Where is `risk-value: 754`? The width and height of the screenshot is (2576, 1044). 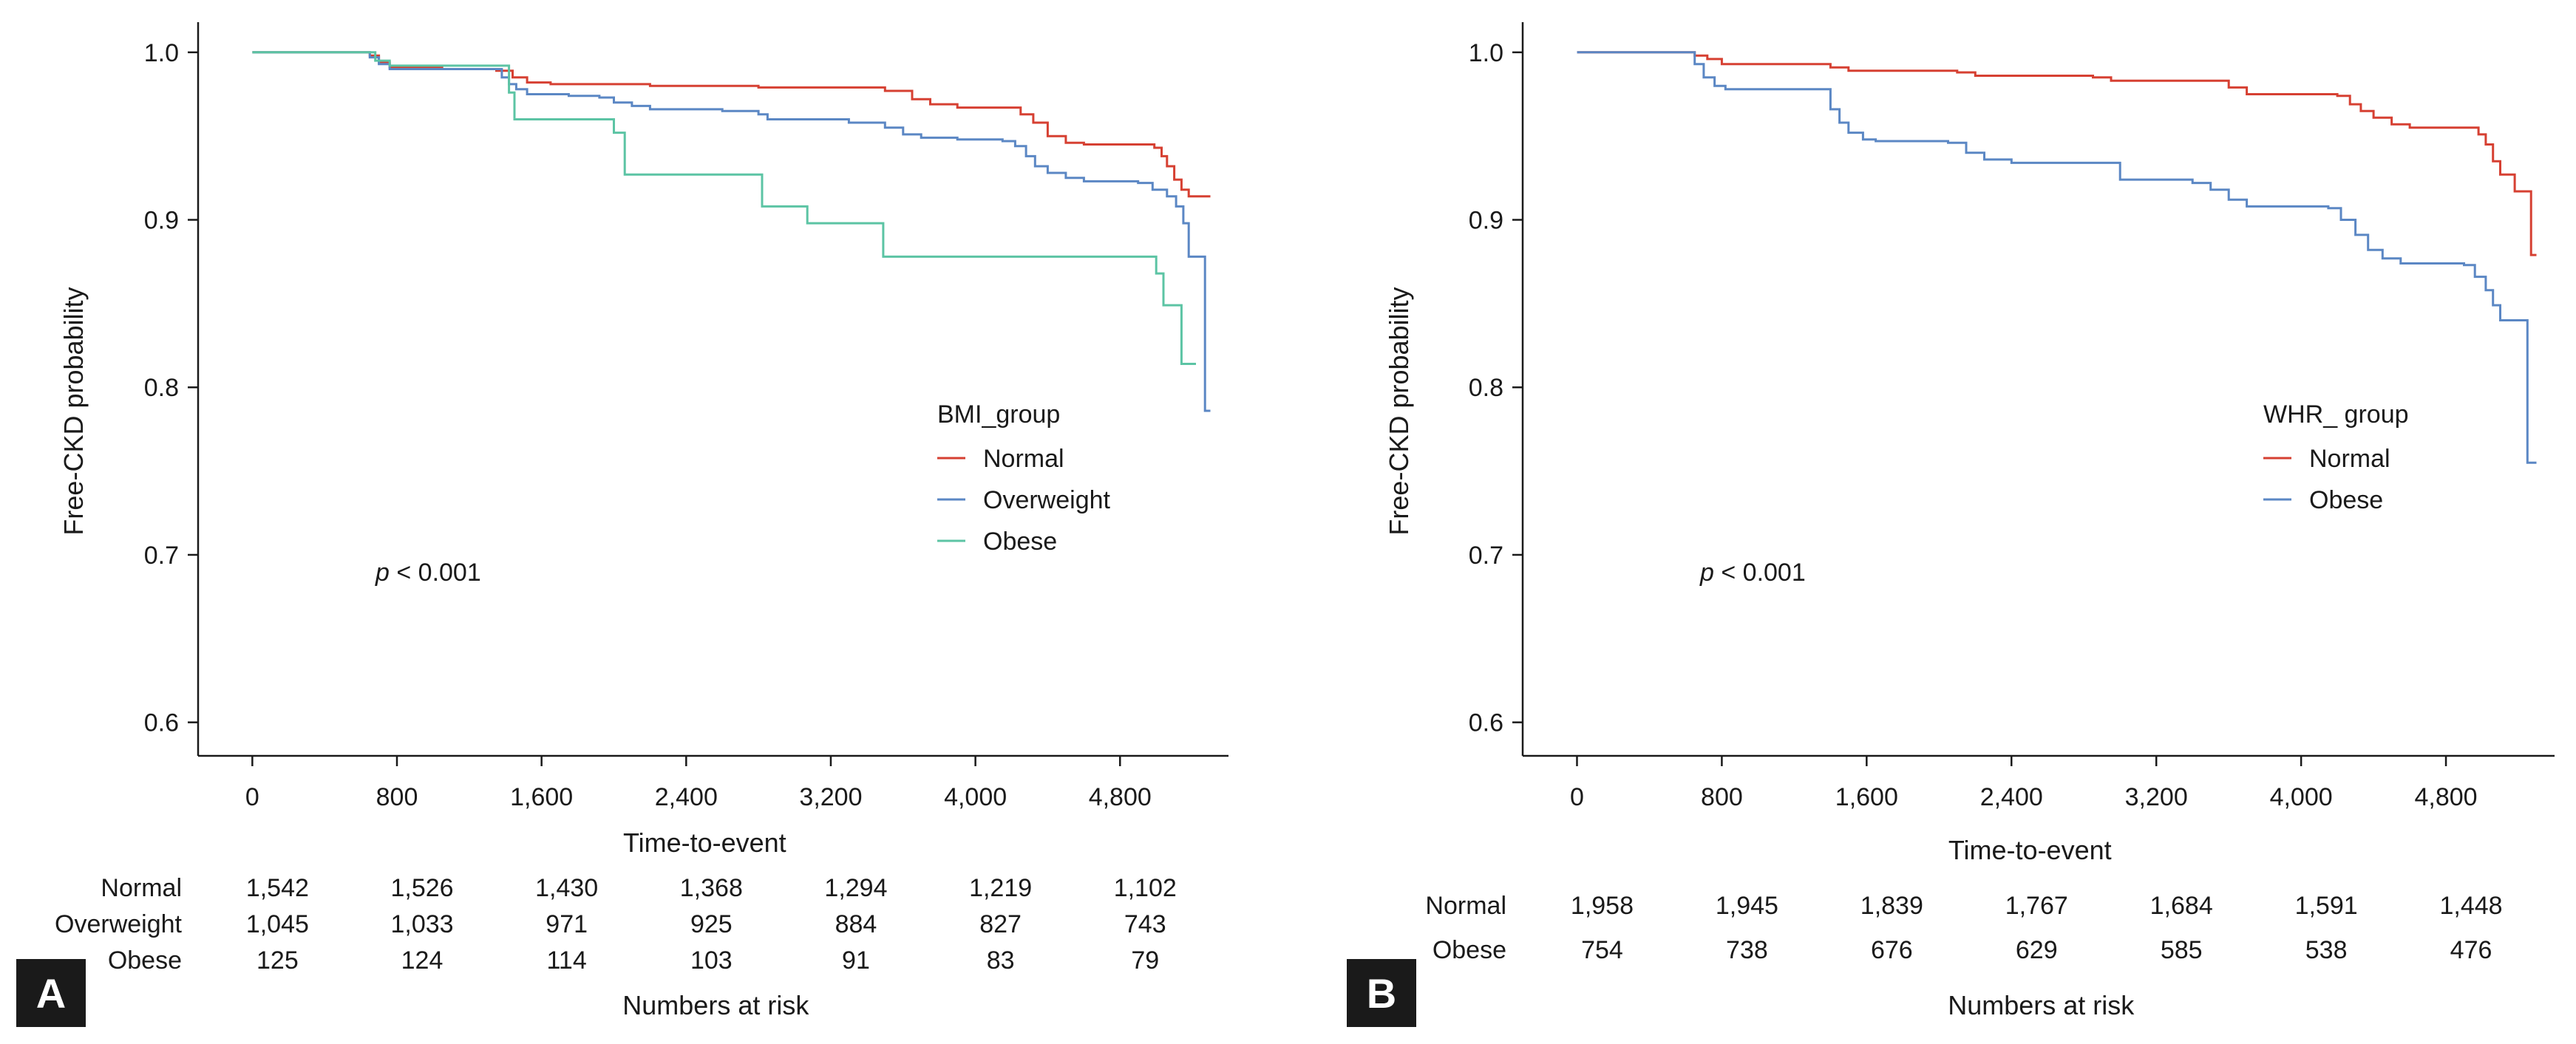
risk-value: 754 is located at coordinates (1602, 950).